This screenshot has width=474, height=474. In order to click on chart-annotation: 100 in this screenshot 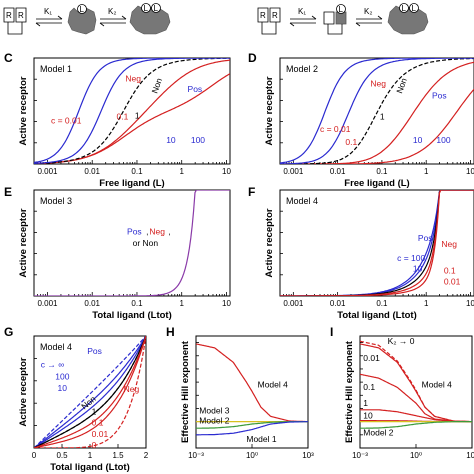, I will do `click(443, 140)`.